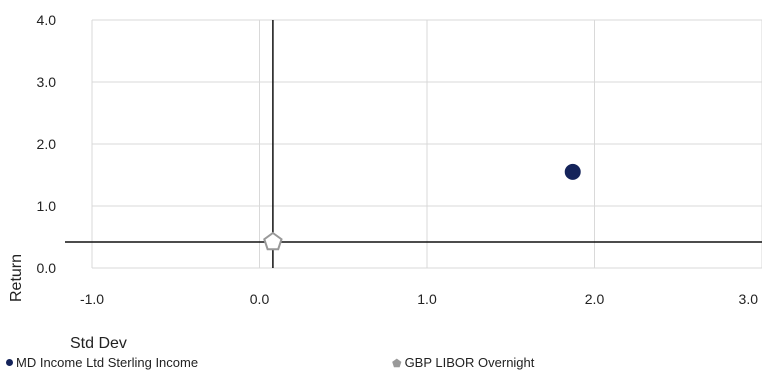 This screenshot has height=372, width=762. What do you see at coordinates (397, 364) in the screenshot?
I see `pentagon-marker-icon: ⬟` at bounding box center [397, 364].